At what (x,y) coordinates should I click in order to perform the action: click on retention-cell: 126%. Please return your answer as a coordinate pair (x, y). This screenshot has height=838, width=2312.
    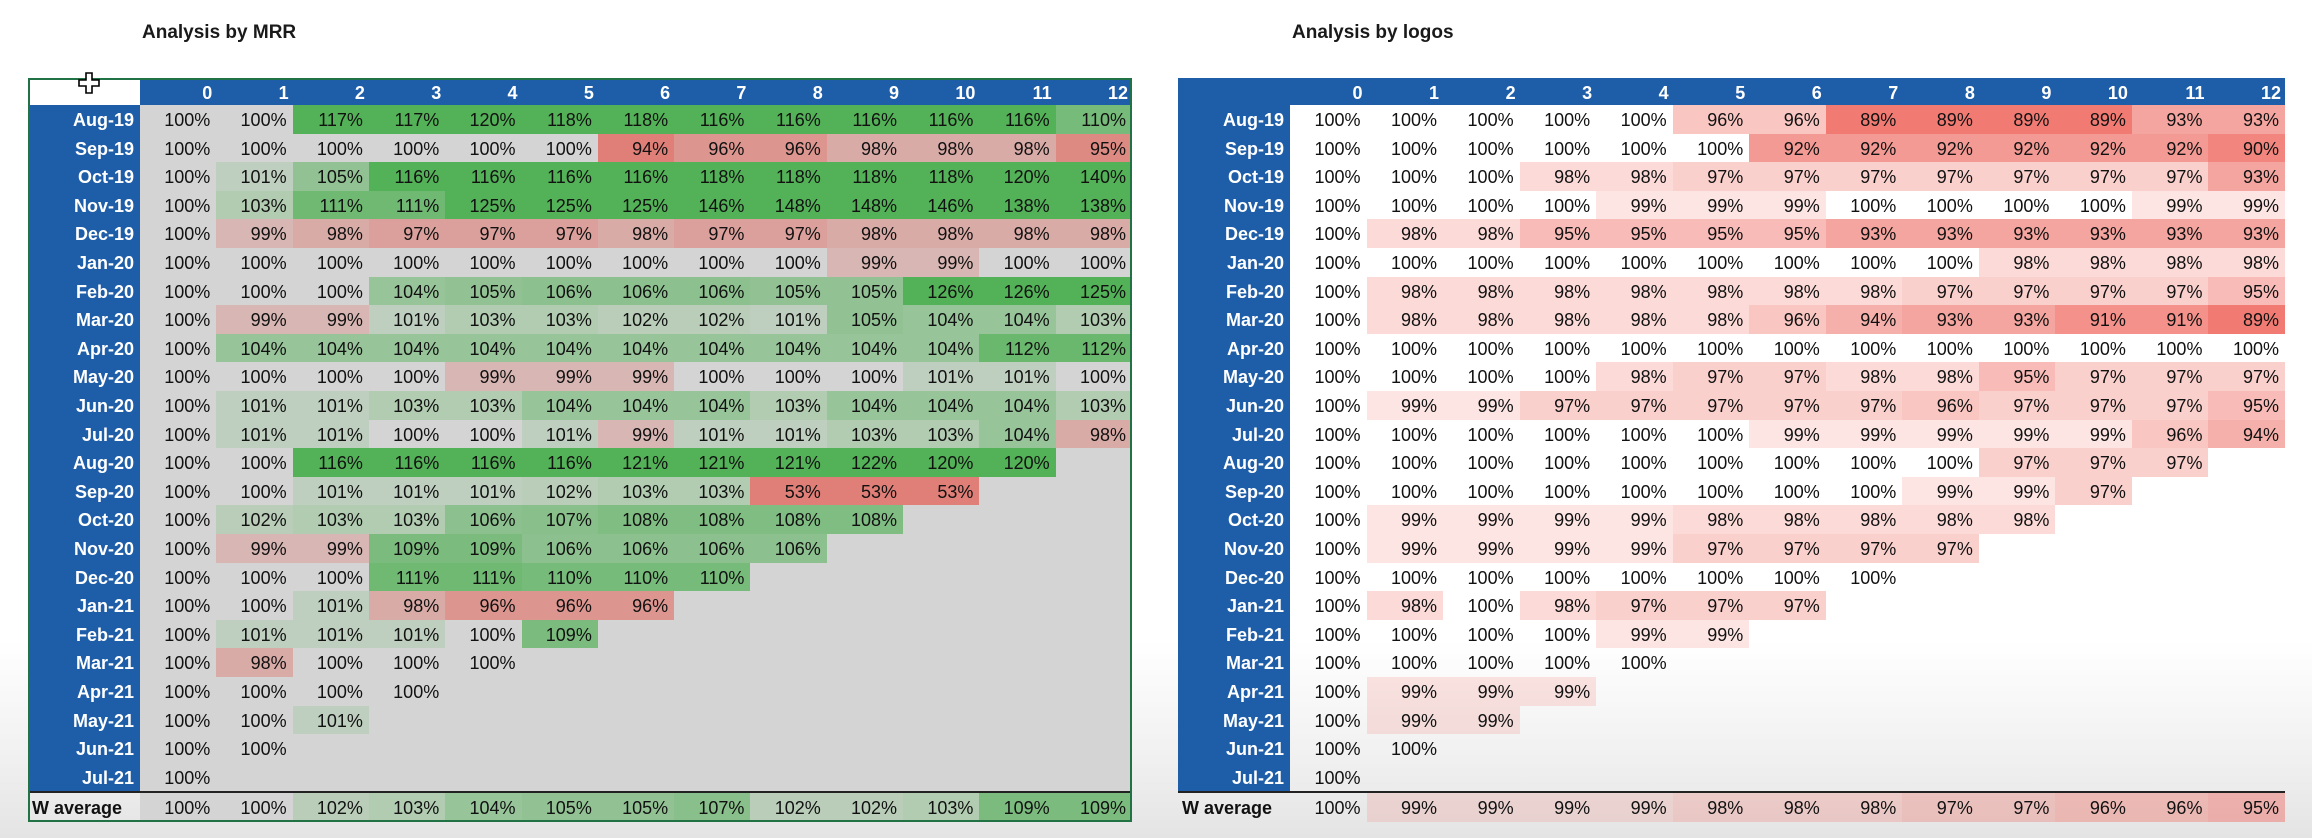
    Looking at the image, I should click on (941, 291).